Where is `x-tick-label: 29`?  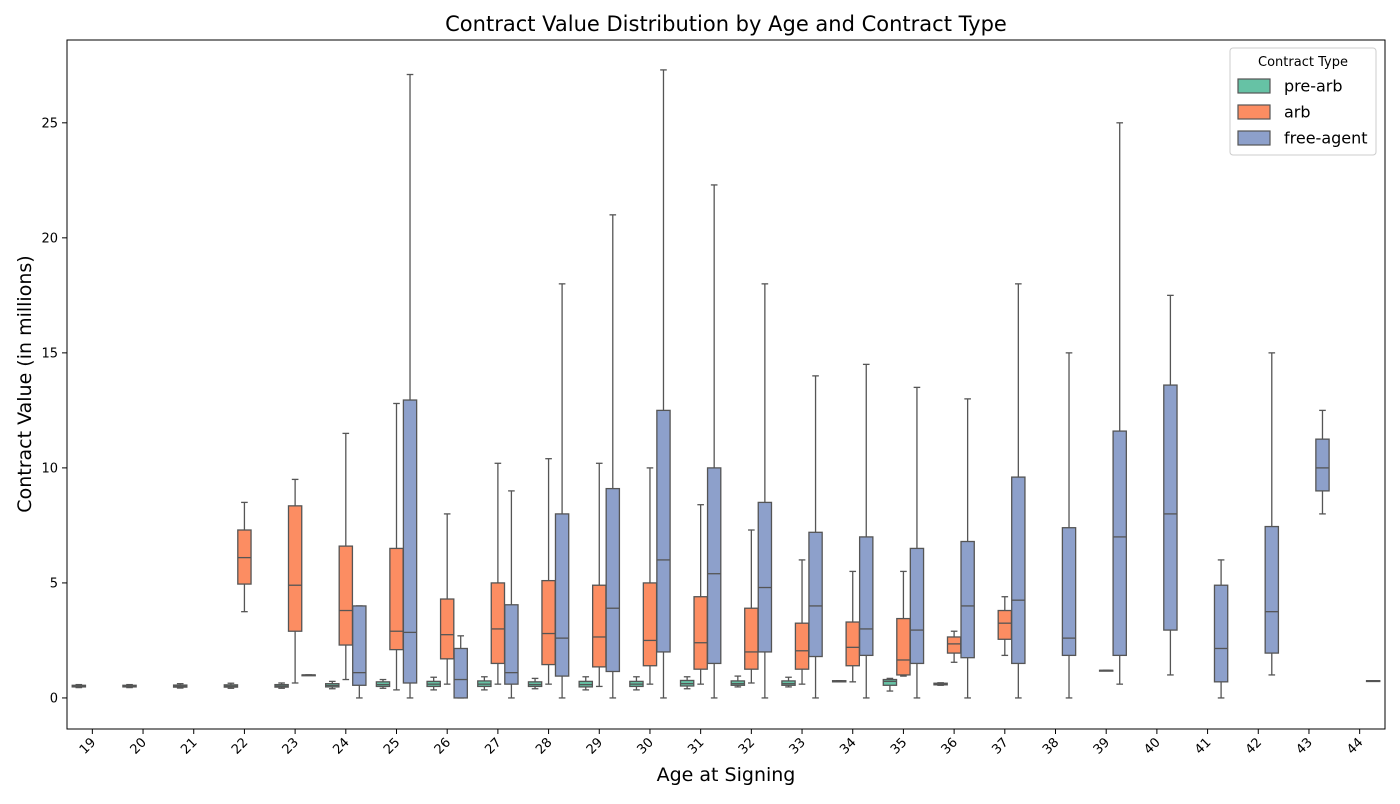
x-tick-label: 29 is located at coordinates (595, 746).